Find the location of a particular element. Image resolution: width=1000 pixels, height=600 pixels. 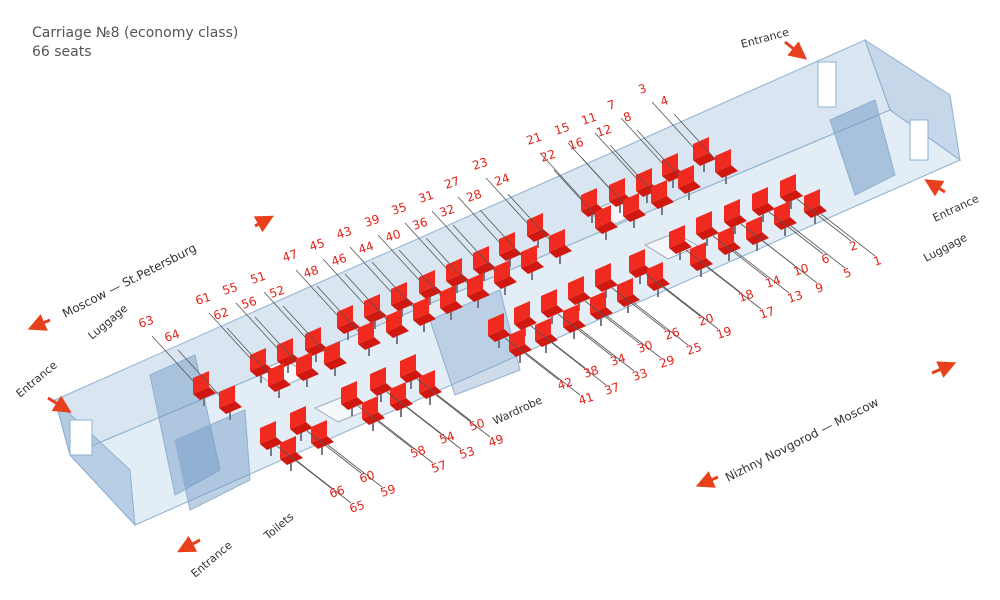

seat-number: 46 is located at coordinates (339, 260).